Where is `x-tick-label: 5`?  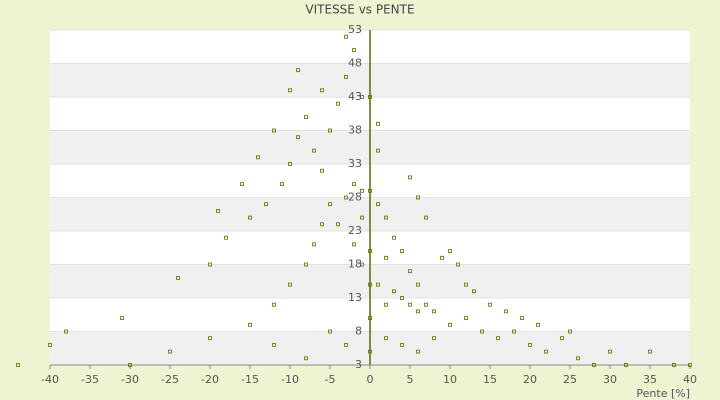 x-tick-label: 5 is located at coordinates (410, 379).